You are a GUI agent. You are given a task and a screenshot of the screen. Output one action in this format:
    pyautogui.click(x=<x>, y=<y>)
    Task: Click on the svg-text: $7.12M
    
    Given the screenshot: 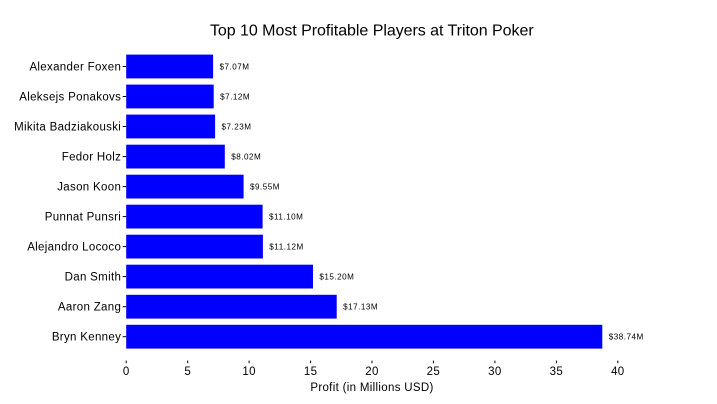 What is the action you would take?
    pyautogui.click(x=235, y=96)
    